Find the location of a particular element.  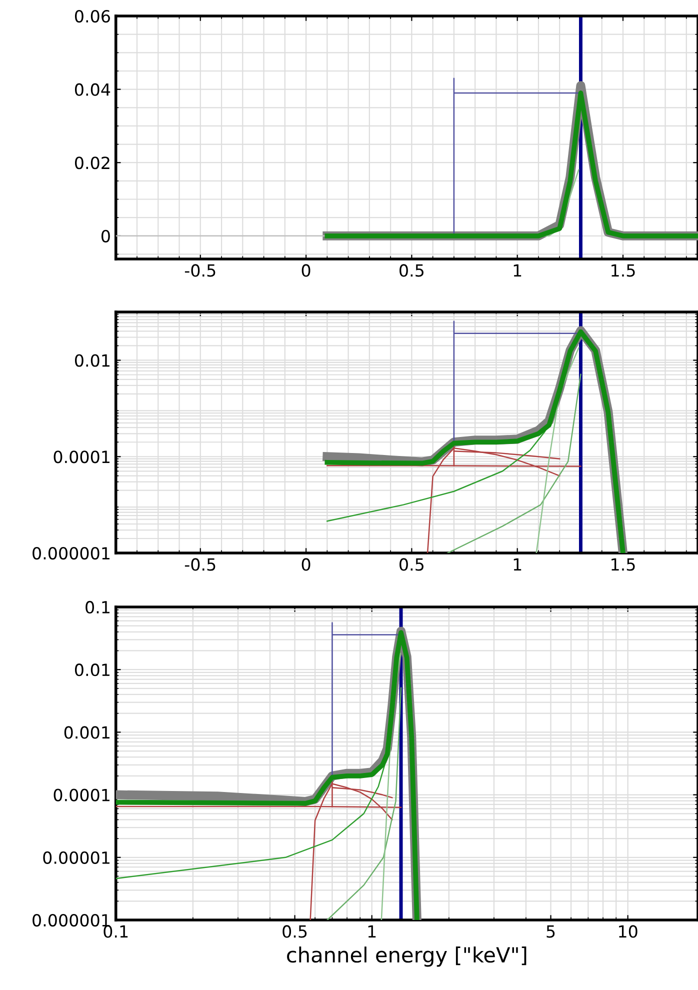

x-tick-label: 10 is located at coordinates (628, 931).